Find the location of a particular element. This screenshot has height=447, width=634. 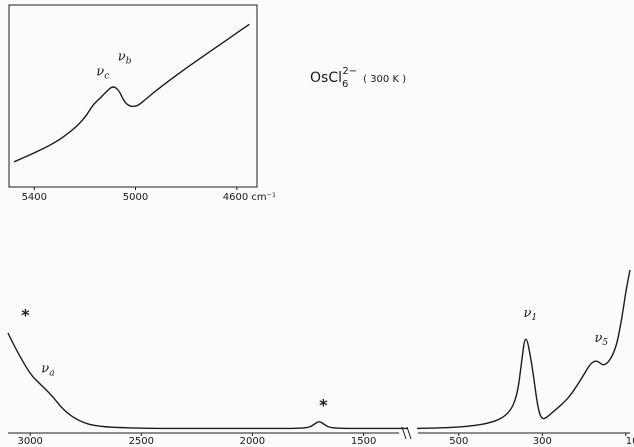

chart-title: OsCl62−( 300 K ) is located at coordinates (358, 78).